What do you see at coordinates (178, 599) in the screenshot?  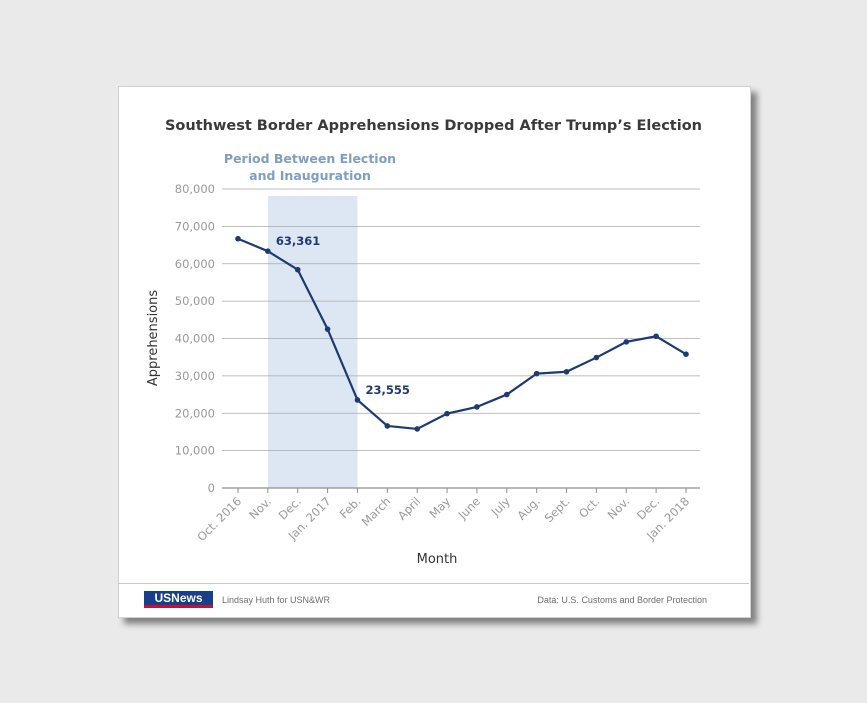 I see `usnews-logo: USNews` at bounding box center [178, 599].